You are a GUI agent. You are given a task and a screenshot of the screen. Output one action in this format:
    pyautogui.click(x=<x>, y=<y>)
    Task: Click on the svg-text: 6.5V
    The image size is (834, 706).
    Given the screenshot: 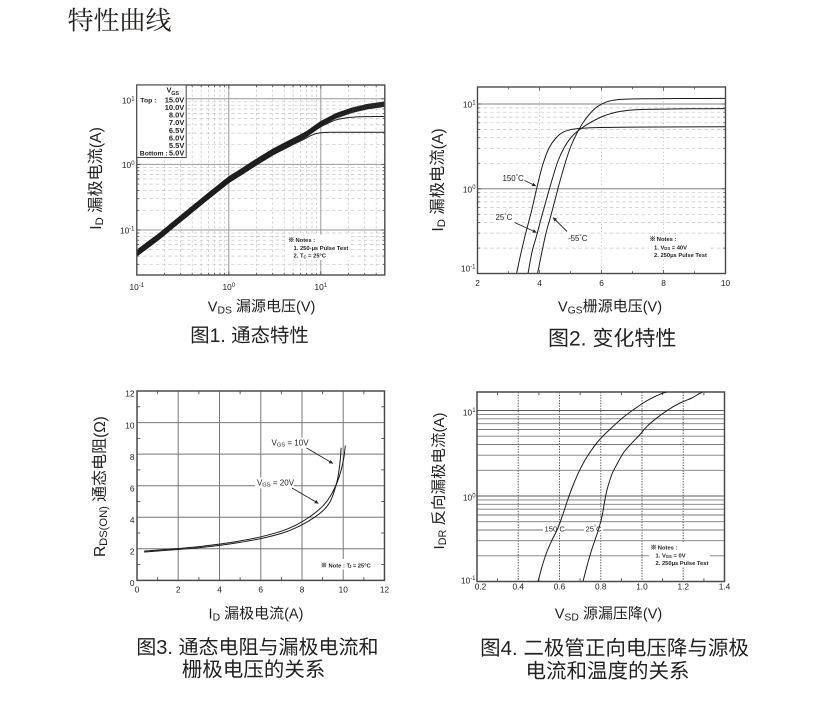 What is the action you would take?
    pyautogui.click(x=176, y=130)
    